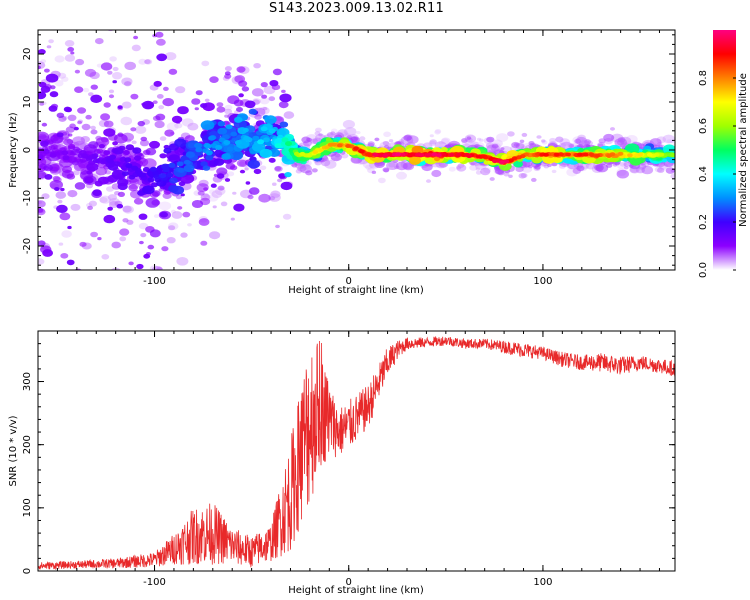  I want to click on spectrogram-x-axis-label: Height of straight line (km), so click(356, 290).